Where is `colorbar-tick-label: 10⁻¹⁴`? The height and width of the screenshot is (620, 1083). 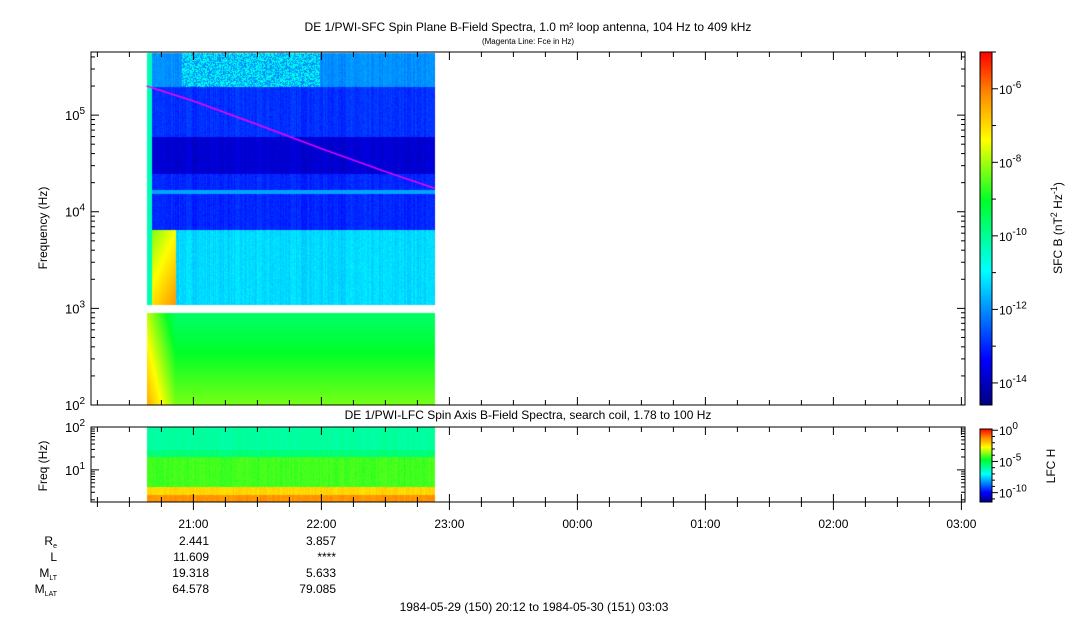
colorbar-tick-label: 10⁻¹⁴ is located at coordinates (1013, 382).